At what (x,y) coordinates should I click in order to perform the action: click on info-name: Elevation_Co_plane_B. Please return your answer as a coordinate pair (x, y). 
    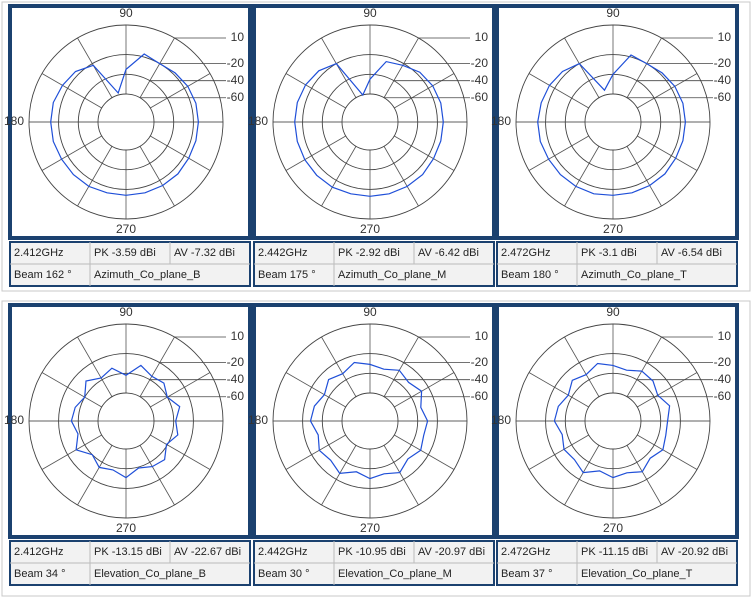
    Looking at the image, I should click on (150, 574).